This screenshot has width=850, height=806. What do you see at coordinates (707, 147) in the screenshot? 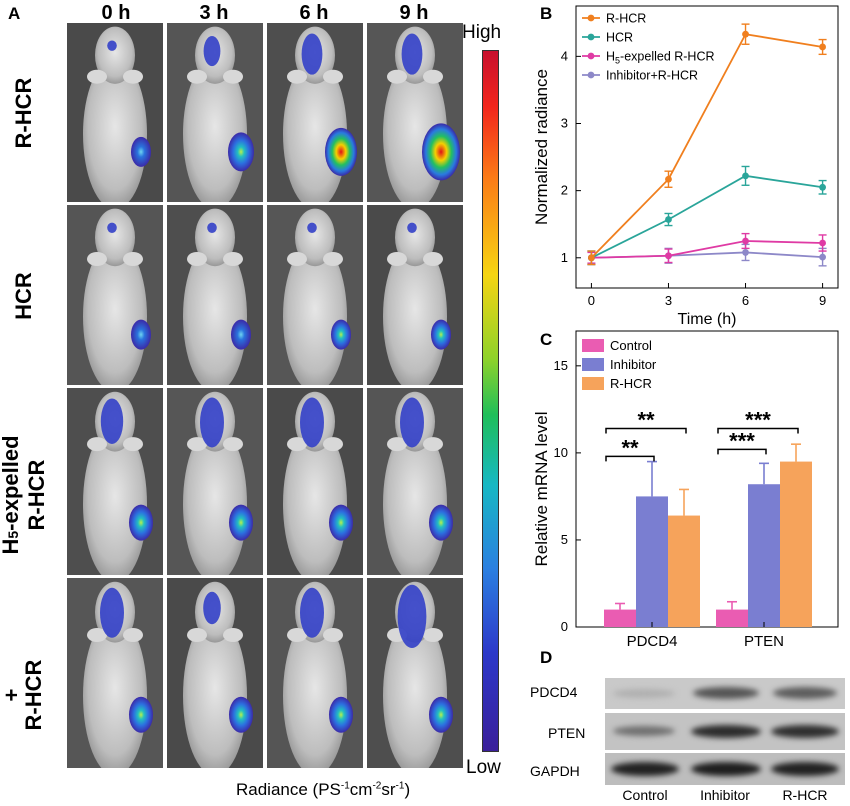
I see `plot-frame` at bounding box center [707, 147].